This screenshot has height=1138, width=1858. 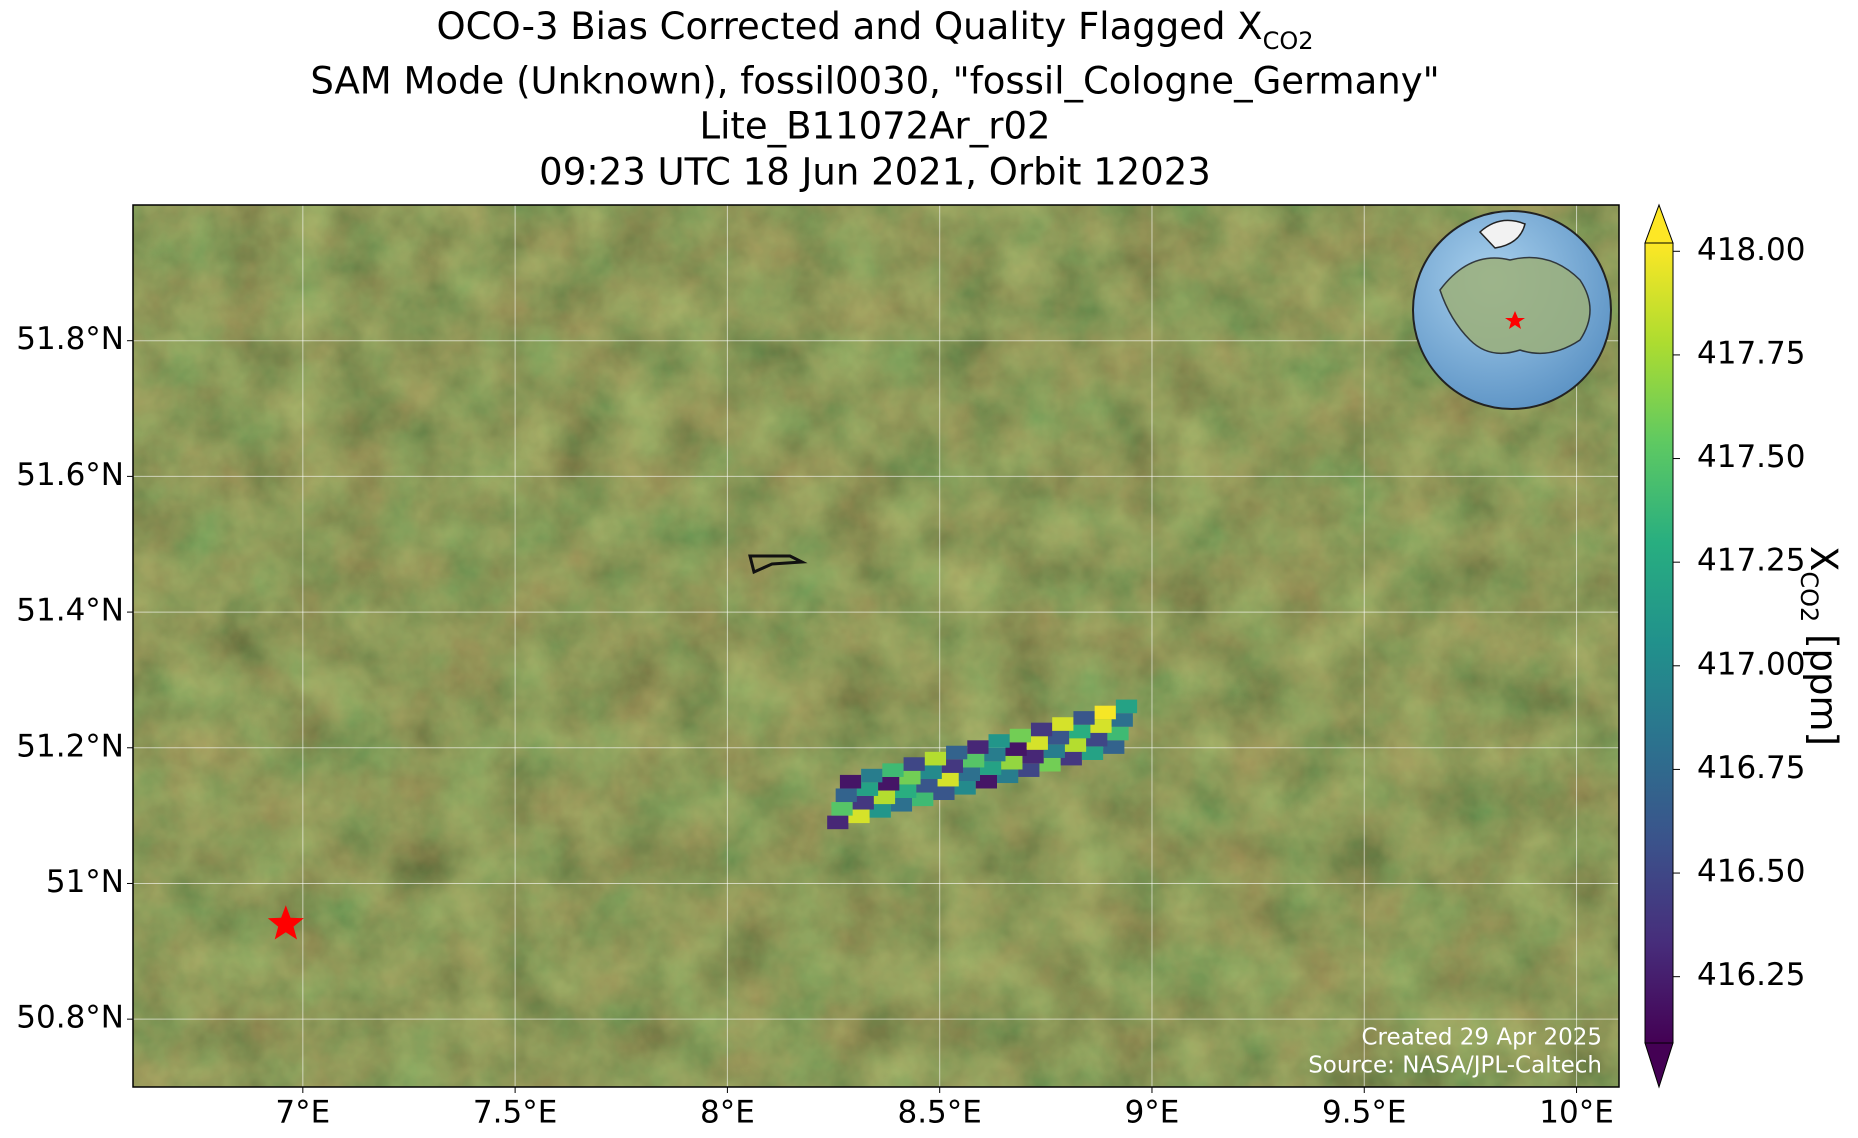 What do you see at coordinates (85, 882) in the screenshot?
I see `y-tick-label: 51°N` at bounding box center [85, 882].